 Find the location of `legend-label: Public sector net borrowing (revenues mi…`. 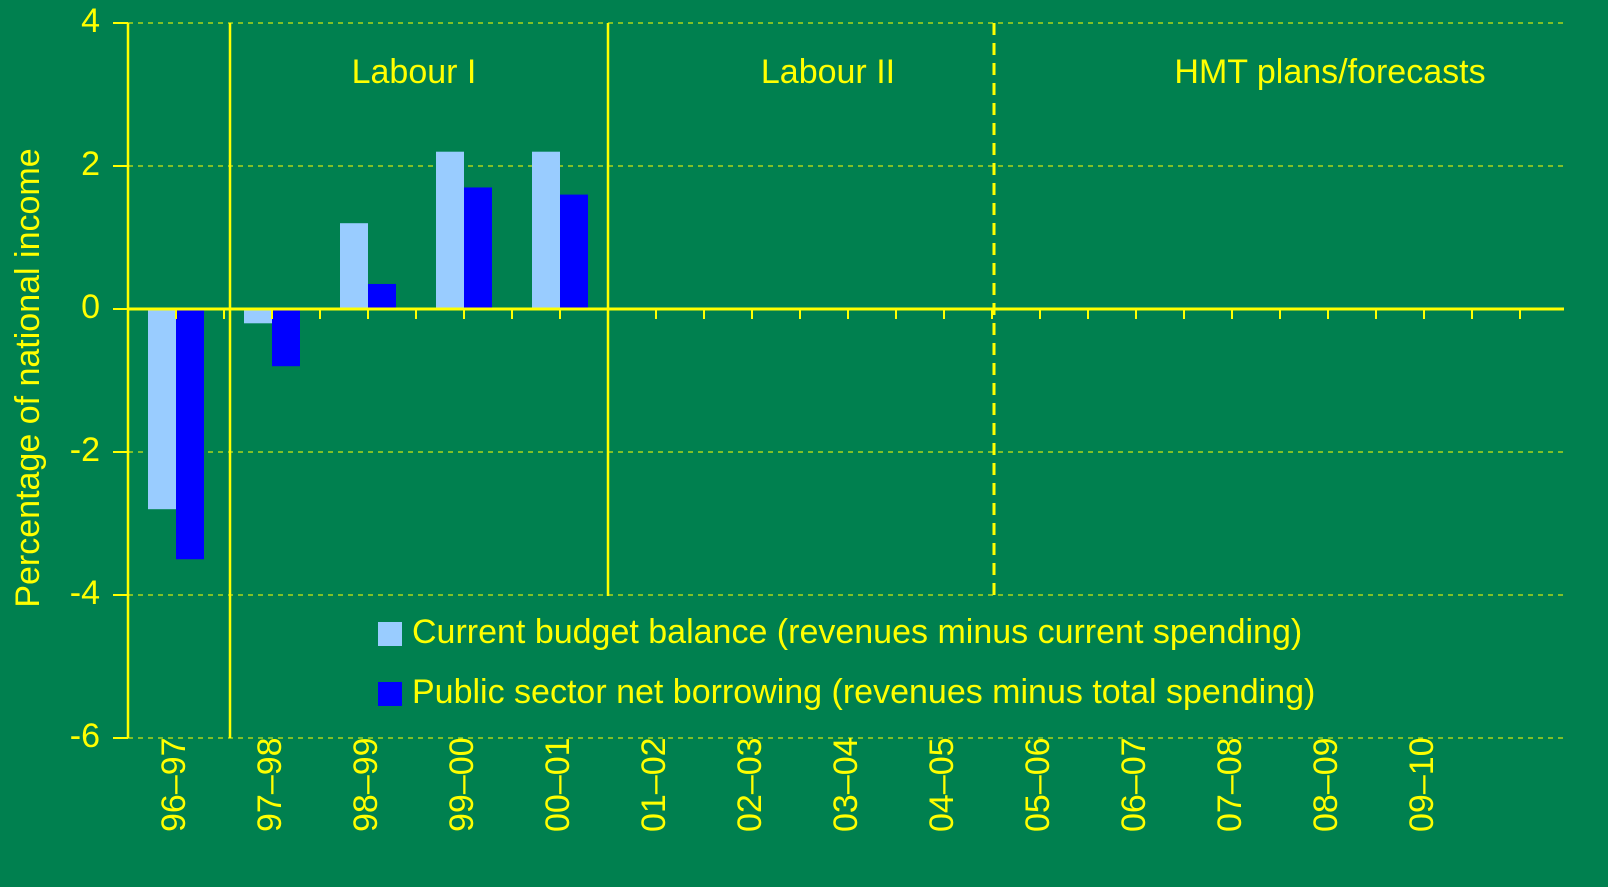

legend-label: Public sector net borrowing (revenues mi… is located at coordinates (863, 692).